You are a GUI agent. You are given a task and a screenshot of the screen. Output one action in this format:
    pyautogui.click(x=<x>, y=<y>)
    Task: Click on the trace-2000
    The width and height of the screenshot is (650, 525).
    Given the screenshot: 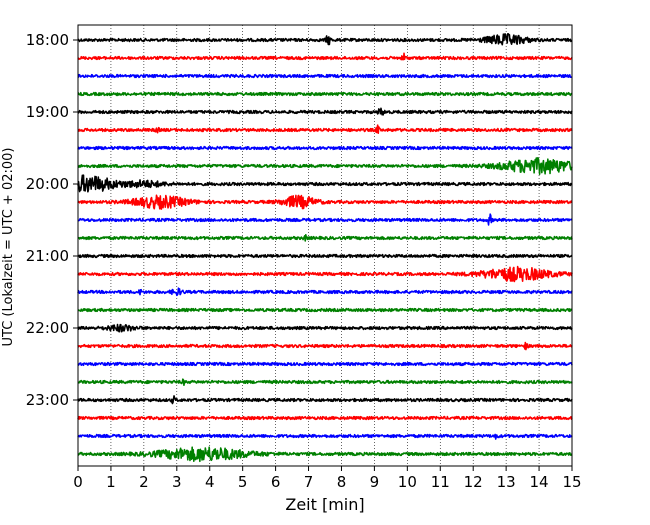 What is the action you would take?
    pyautogui.click(x=325, y=183)
    